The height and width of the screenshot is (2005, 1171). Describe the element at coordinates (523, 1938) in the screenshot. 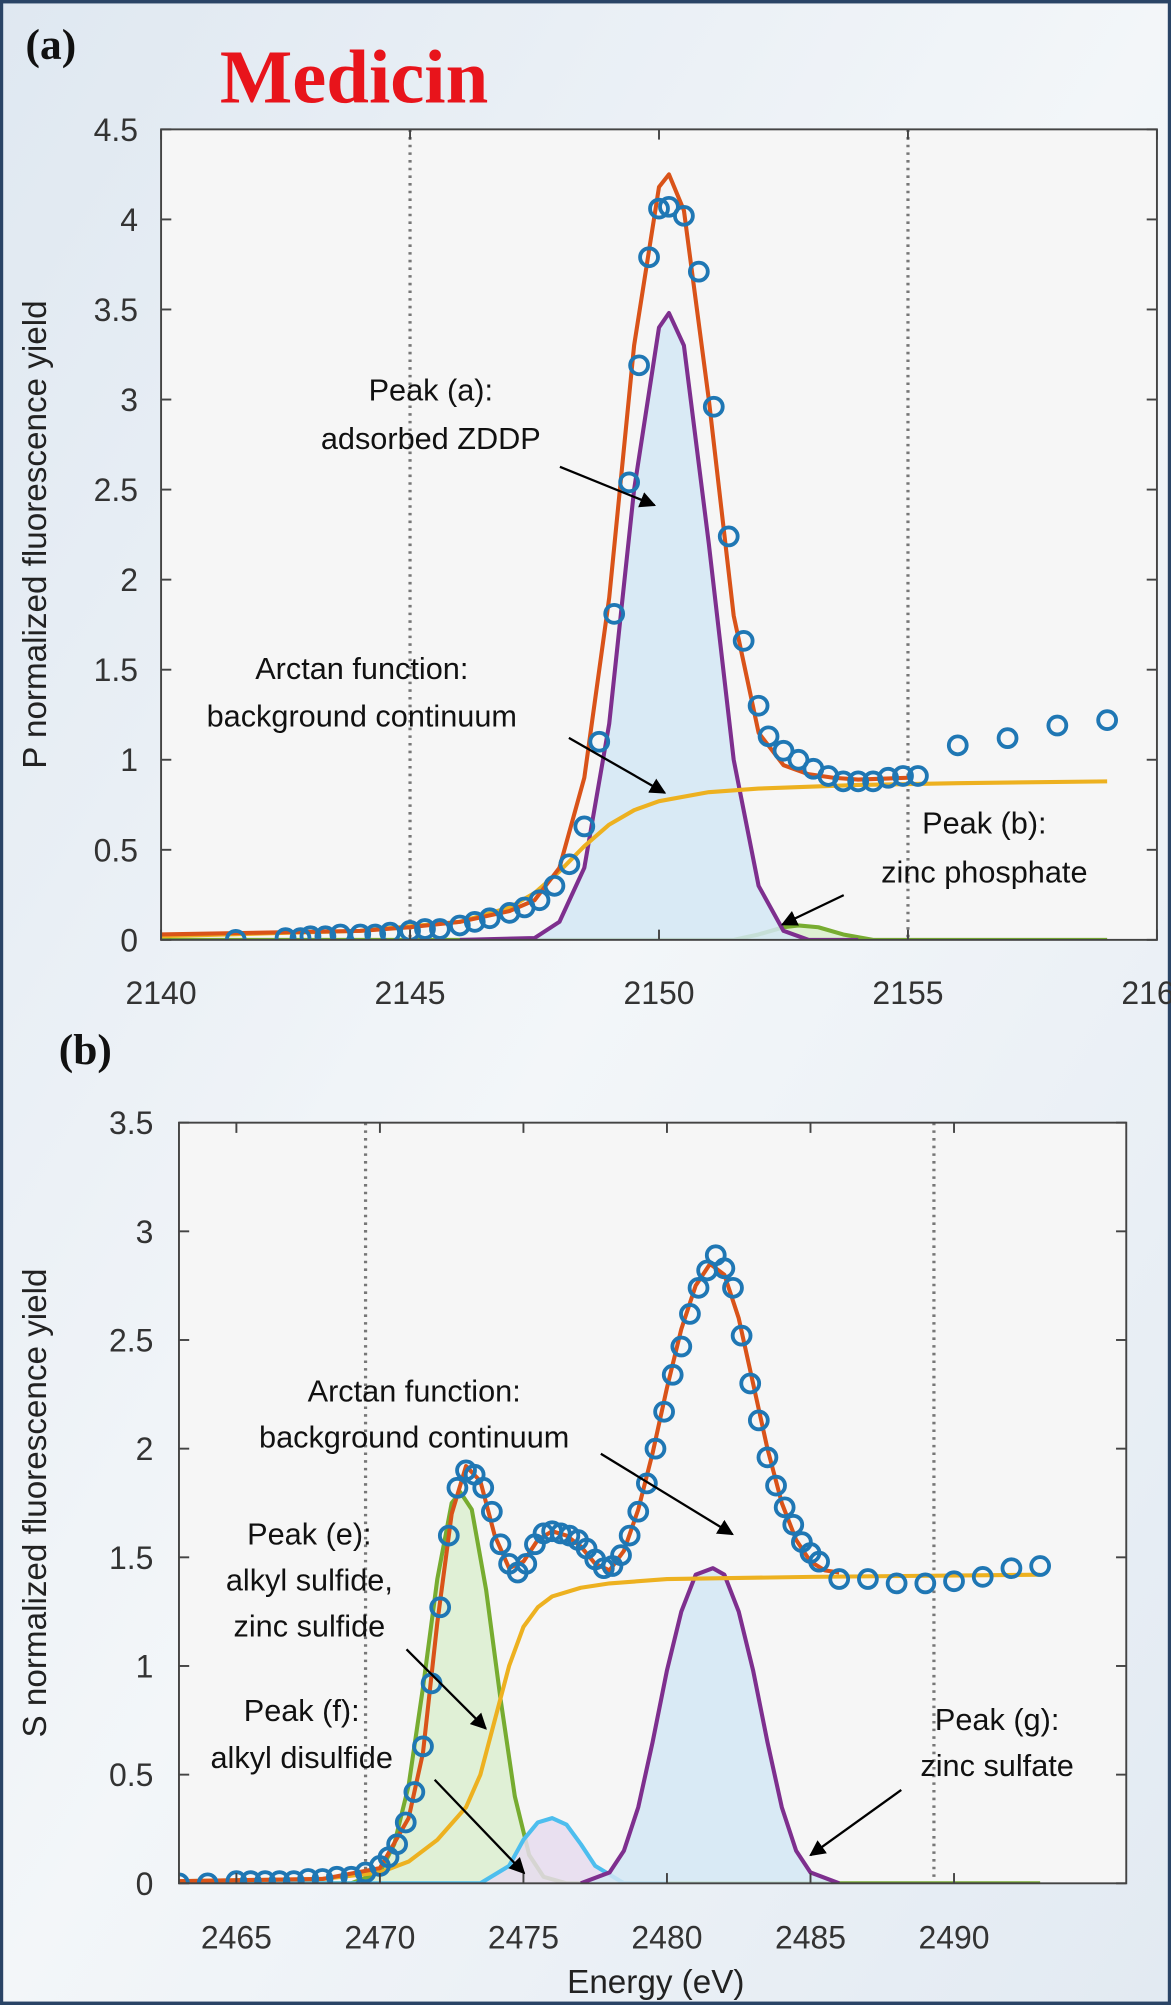

I see `x-tick-label: 2475` at that location.